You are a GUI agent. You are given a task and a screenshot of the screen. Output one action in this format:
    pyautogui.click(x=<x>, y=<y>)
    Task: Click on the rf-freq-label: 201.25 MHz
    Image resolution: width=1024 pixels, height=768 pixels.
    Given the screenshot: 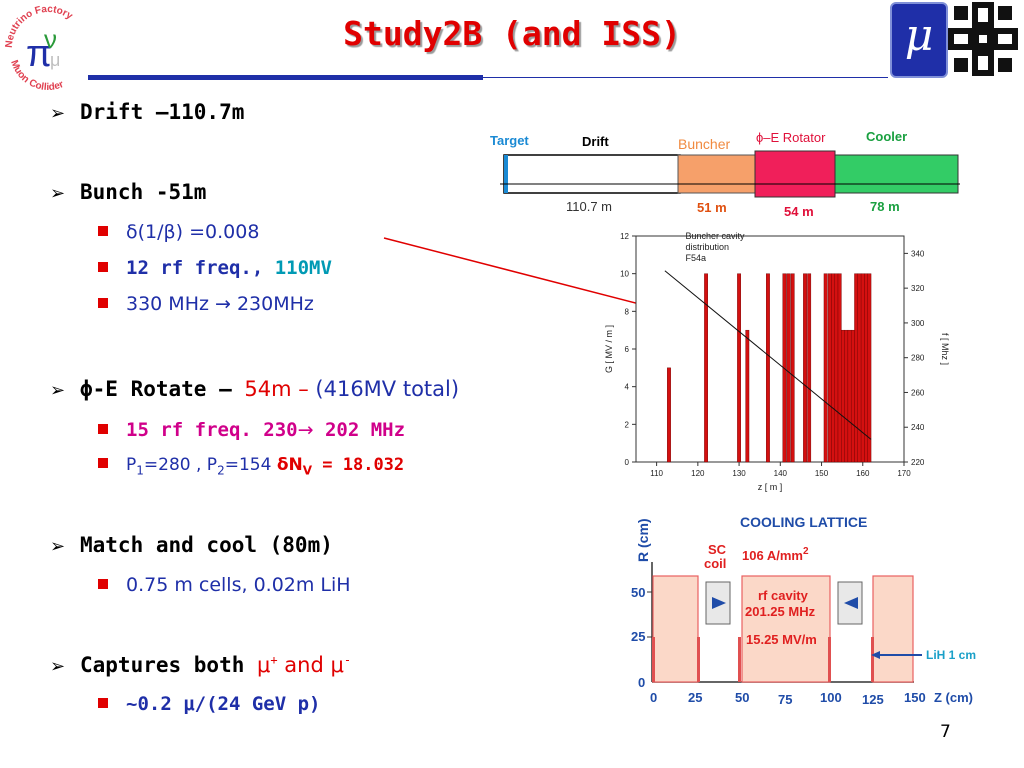 What is the action you would take?
    pyautogui.click(x=780, y=611)
    